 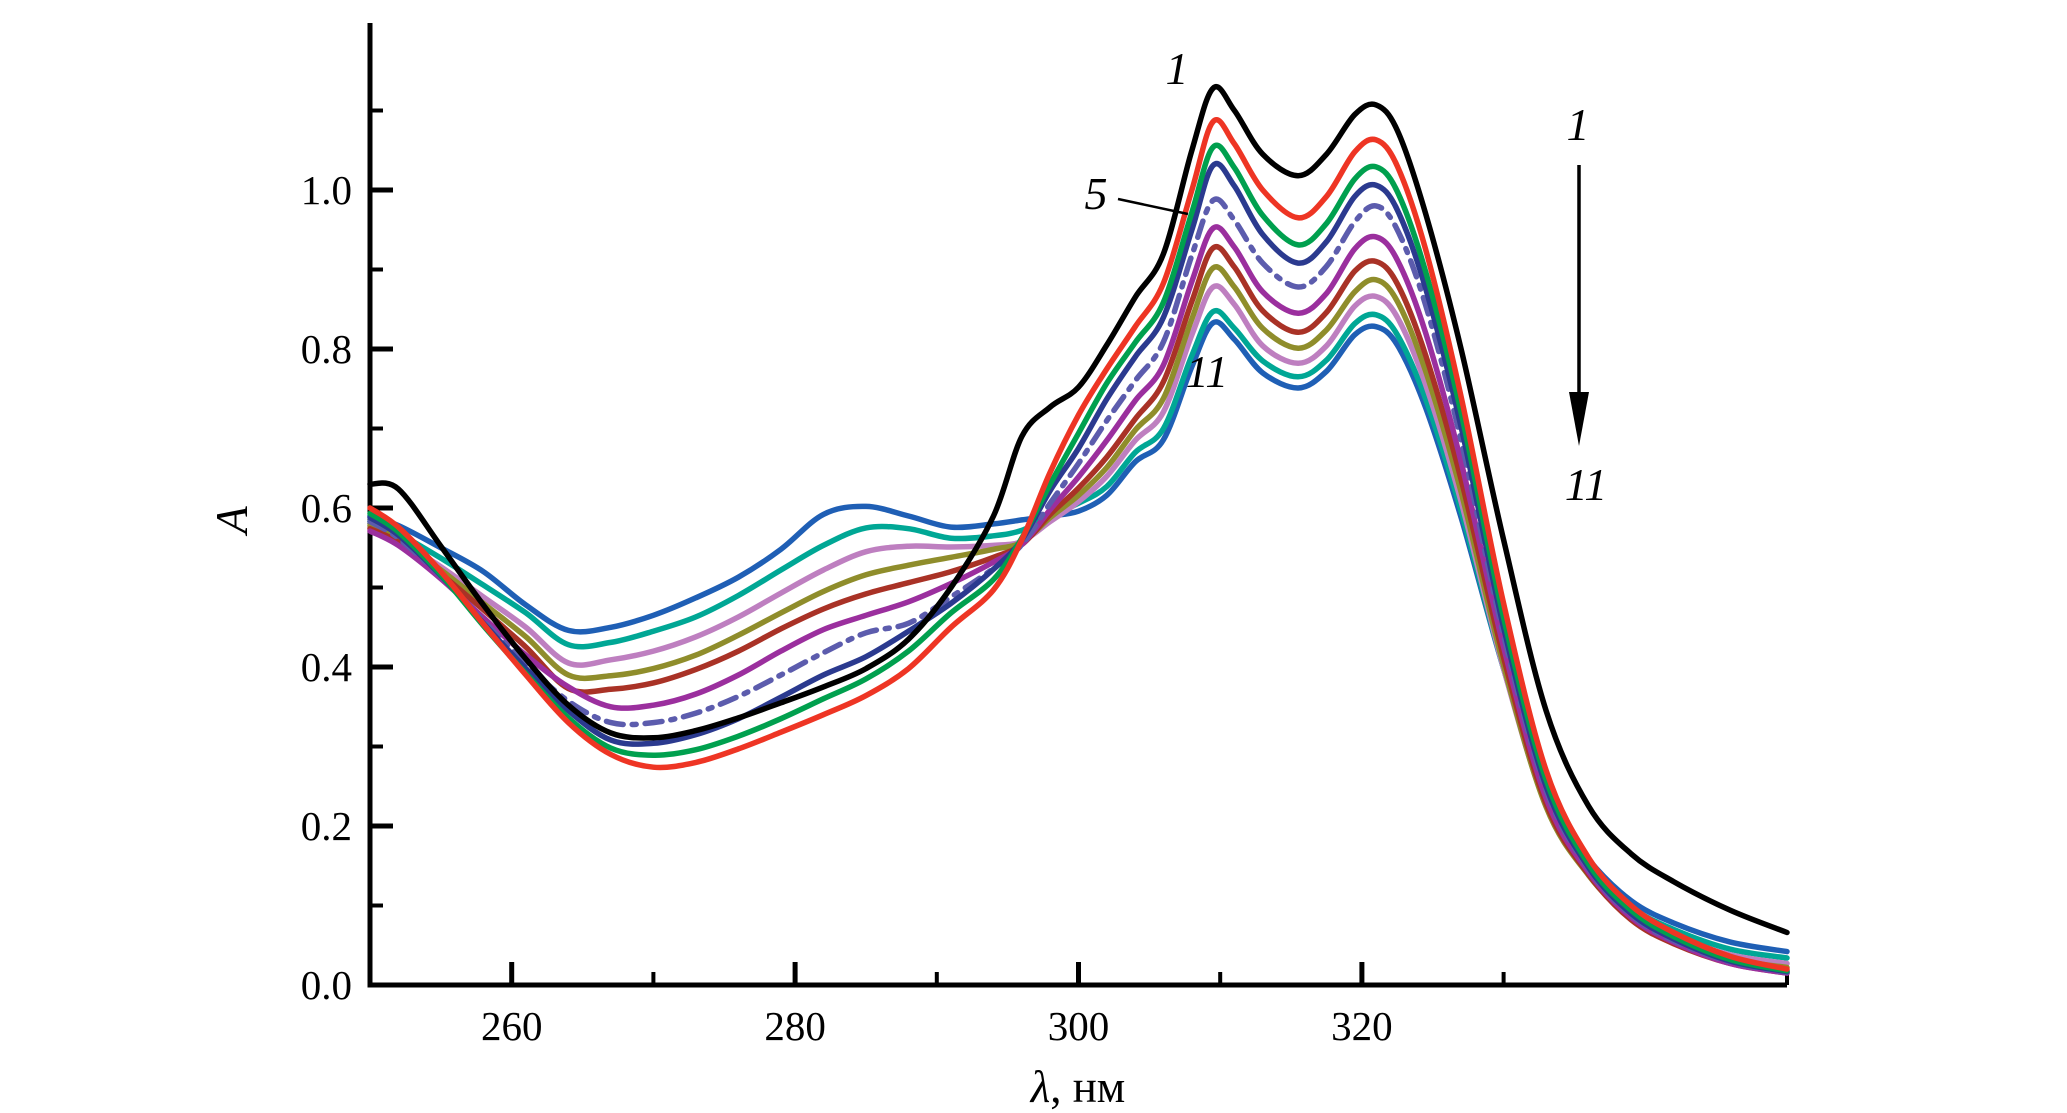 I want to click on arrow-top-label: 1, so click(x=1578, y=124).